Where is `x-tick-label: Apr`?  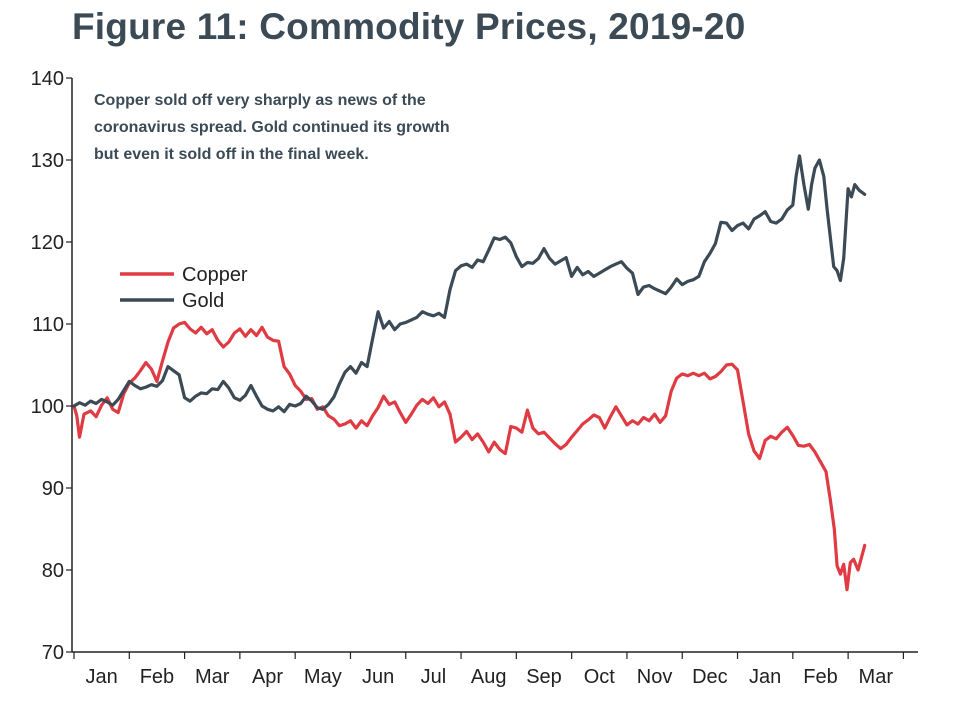 x-tick-label: Apr is located at coordinates (267, 677).